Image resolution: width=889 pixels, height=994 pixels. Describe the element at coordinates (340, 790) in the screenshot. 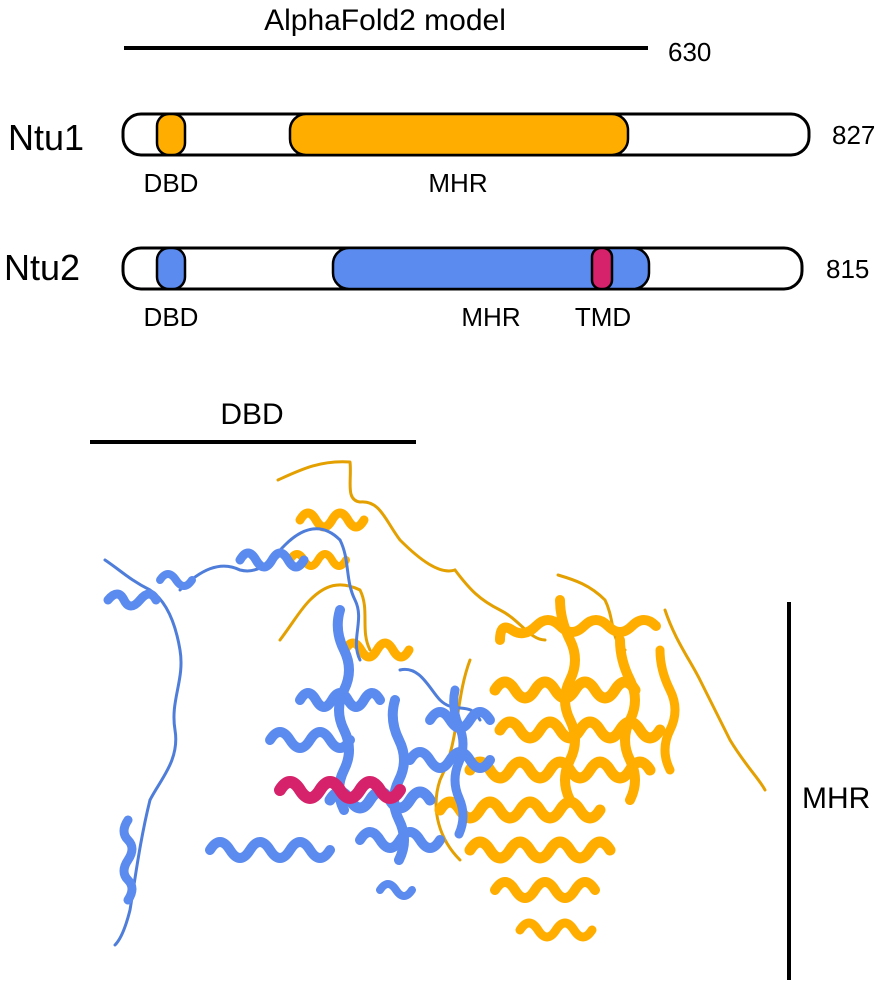

I see `tmd-structure` at that location.